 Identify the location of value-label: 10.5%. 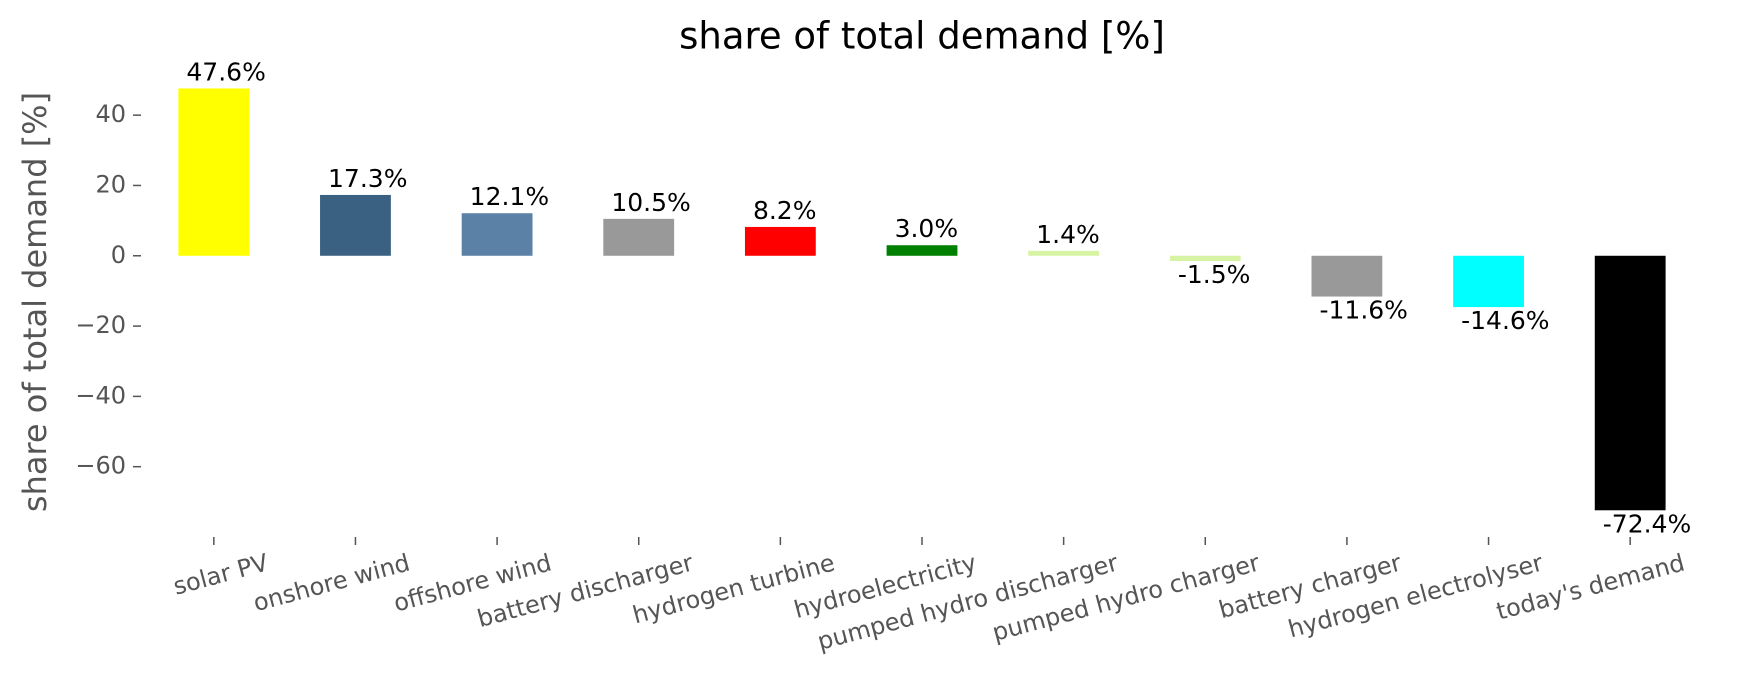
(650, 202).